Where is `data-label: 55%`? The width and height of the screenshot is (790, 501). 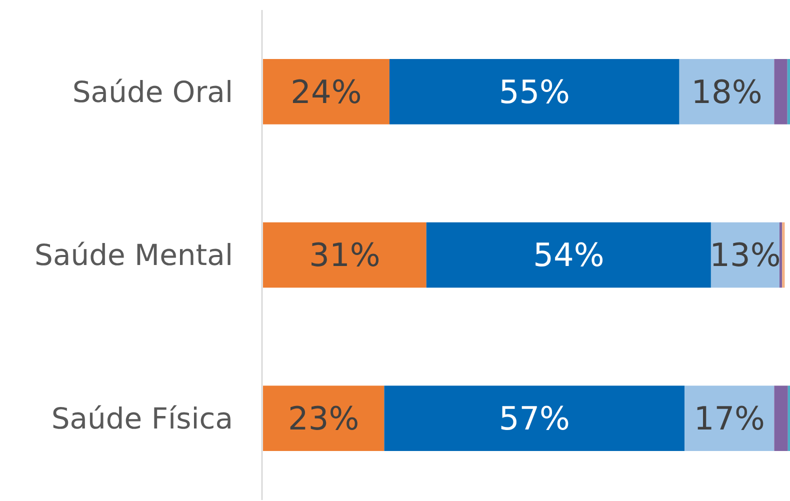 data-label: 55% is located at coordinates (534, 91).